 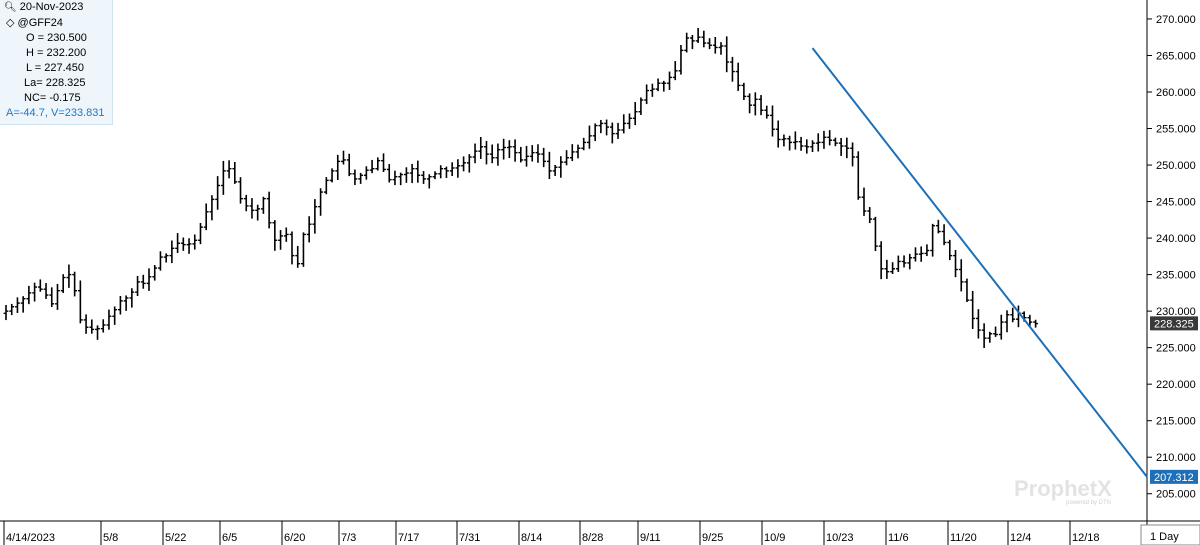 I want to click on time-tick-label: 10/9, so click(x=774, y=538).